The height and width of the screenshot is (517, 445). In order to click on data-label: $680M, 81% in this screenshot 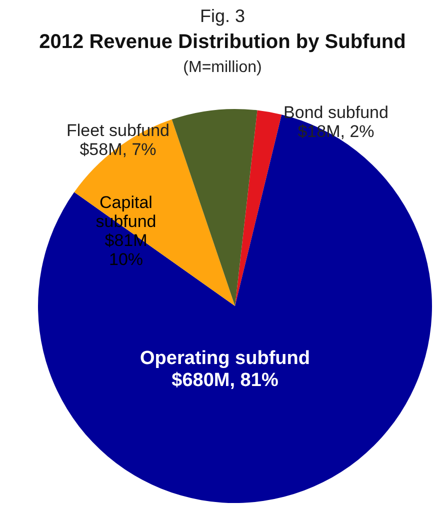, I will do `click(225, 380)`.